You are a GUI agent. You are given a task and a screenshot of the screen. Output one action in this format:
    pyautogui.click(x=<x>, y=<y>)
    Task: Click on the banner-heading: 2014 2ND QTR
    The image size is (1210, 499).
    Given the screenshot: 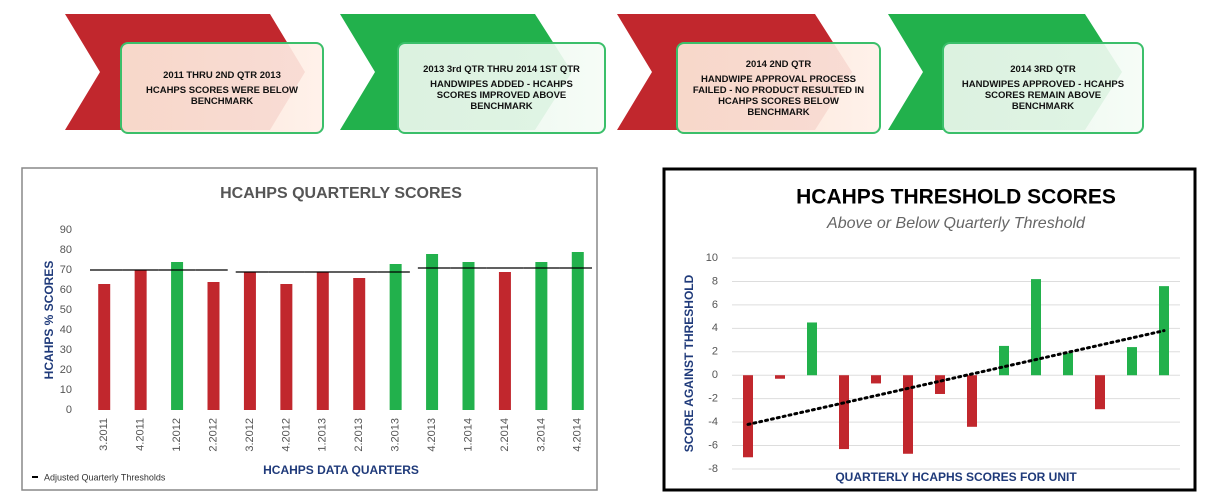 What is the action you would take?
    pyautogui.click(x=778, y=64)
    